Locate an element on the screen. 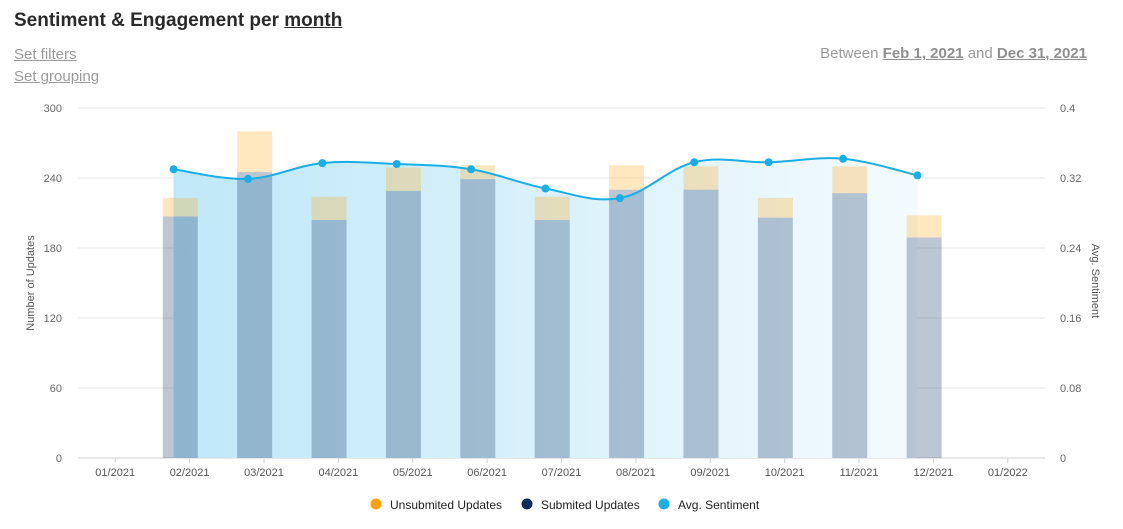 This screenshot has width=1123, height=529. chart-title: Sentiment & Engagement per month is located at coordinates (178, 21).